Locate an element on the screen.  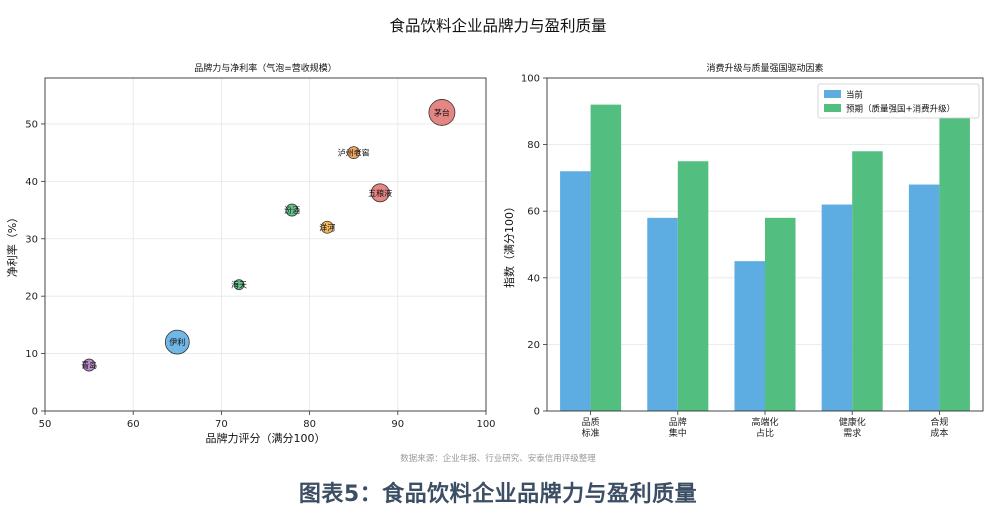
scatter-xlabel: 品牌力评分（满分100） is located at coordinates (266, 438).